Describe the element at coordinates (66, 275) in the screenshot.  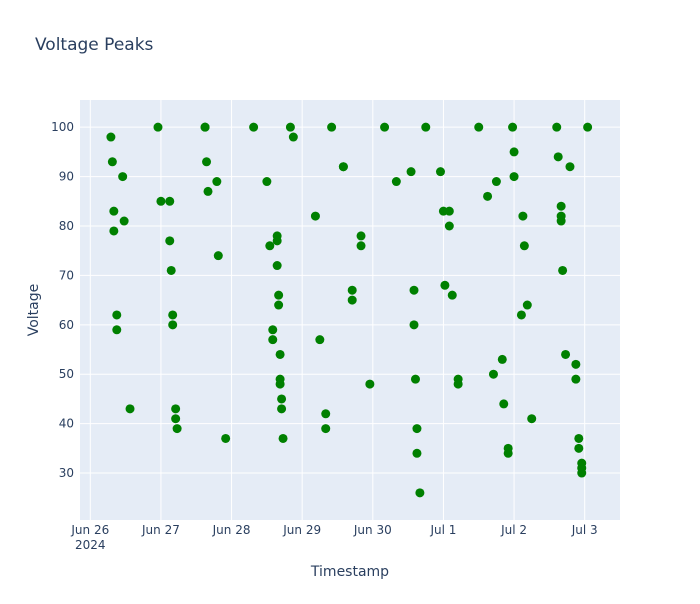
I see `y-tick-label: 70` at that location.